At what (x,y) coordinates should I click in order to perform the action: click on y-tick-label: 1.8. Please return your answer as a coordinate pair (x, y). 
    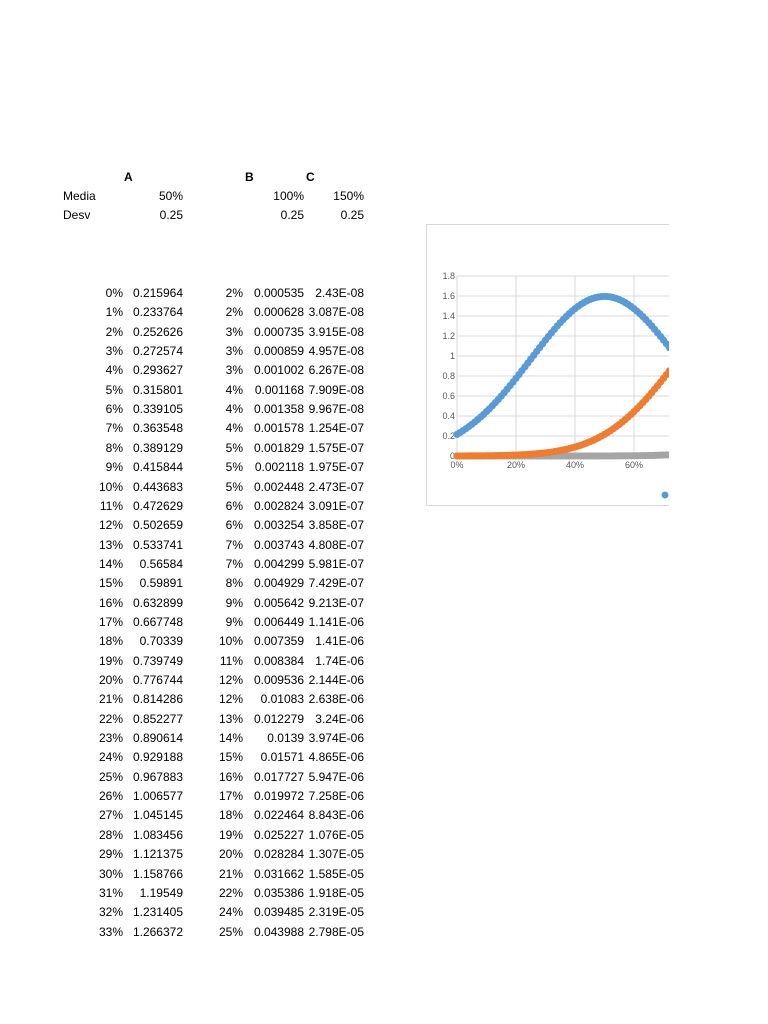
    Looking at the image, I should click on (448, 276).